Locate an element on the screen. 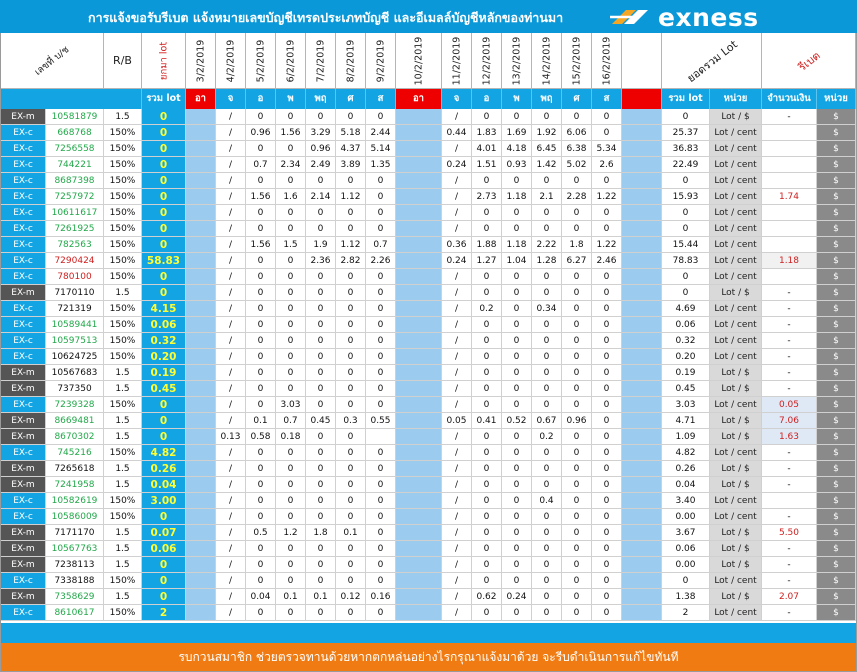  lot-w1-6: 5.14 is located at coordinates (381, 149).